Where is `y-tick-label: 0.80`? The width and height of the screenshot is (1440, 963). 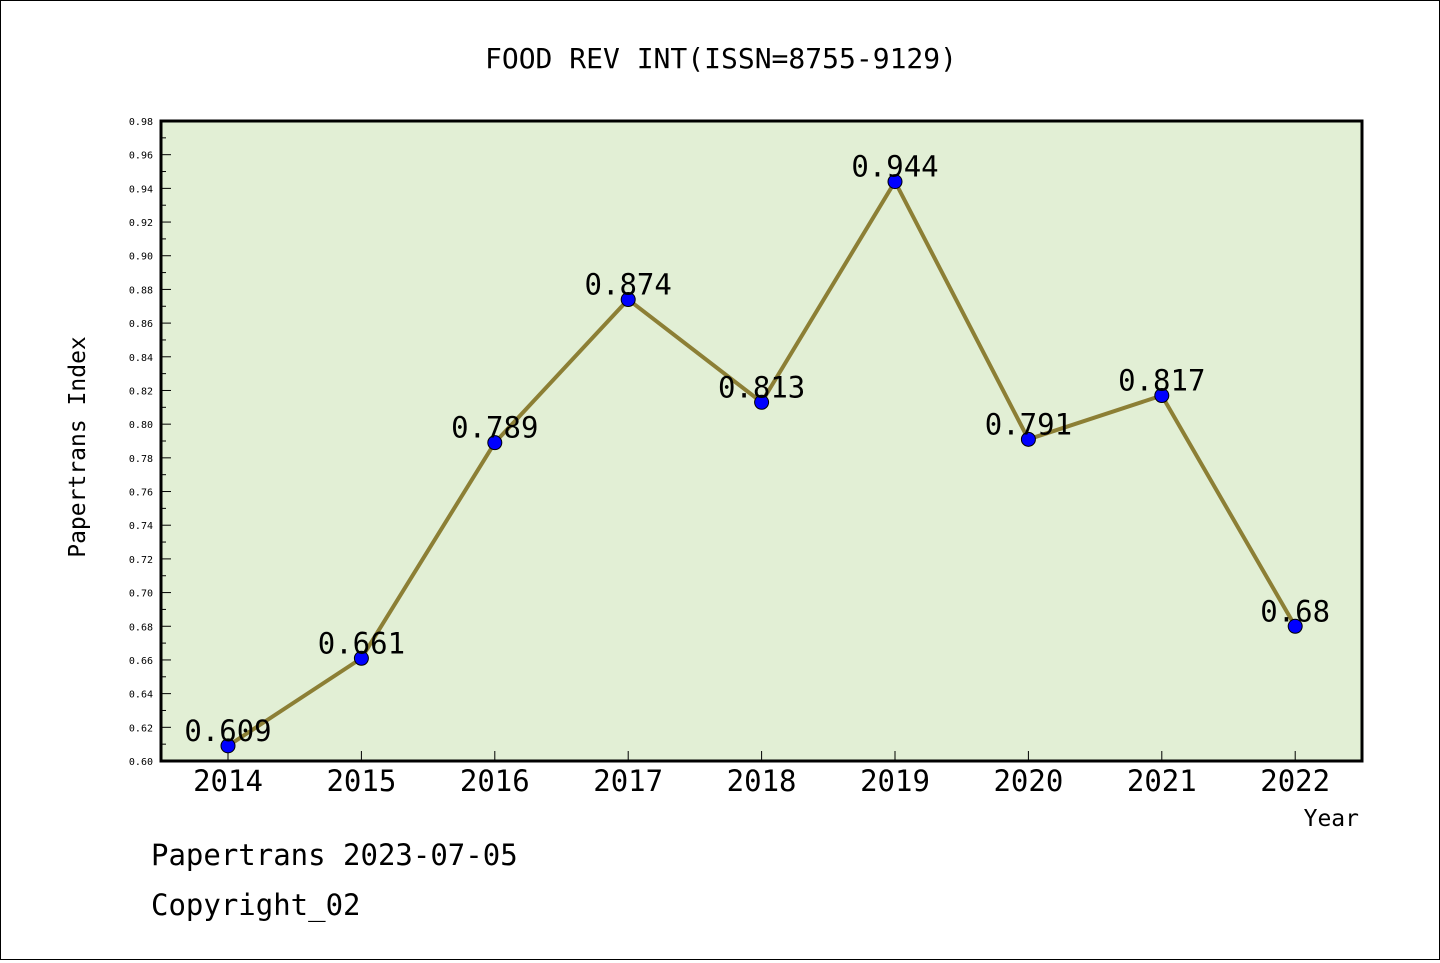
y-tick-label: 0.80 is located at coordinates (141, 425).